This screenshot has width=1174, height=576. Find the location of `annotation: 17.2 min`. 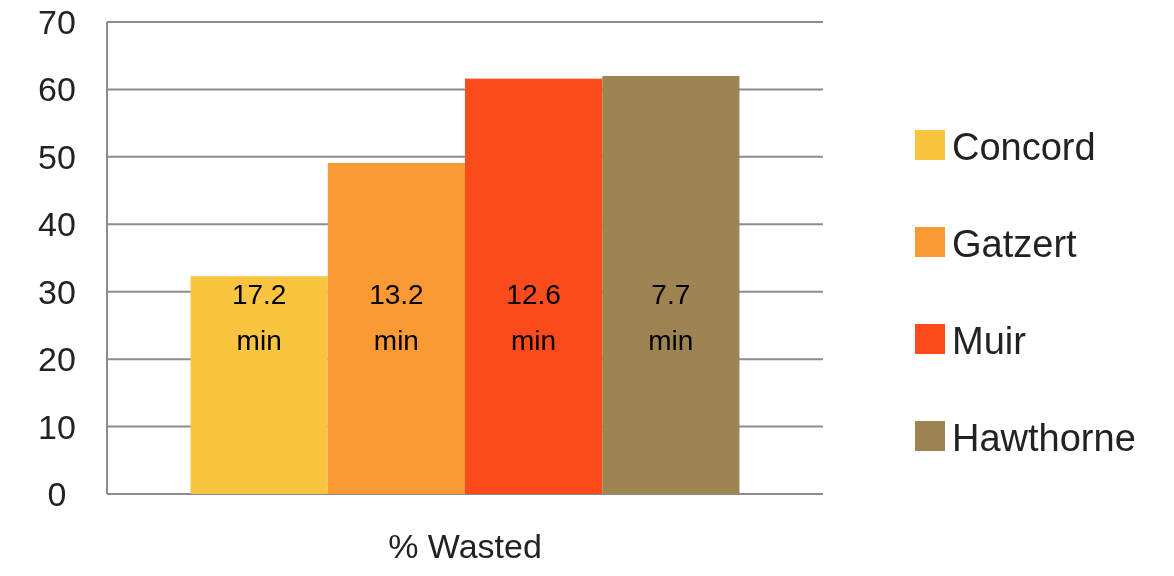

annotation: 17.2 min is located at coordinates (259, 318).